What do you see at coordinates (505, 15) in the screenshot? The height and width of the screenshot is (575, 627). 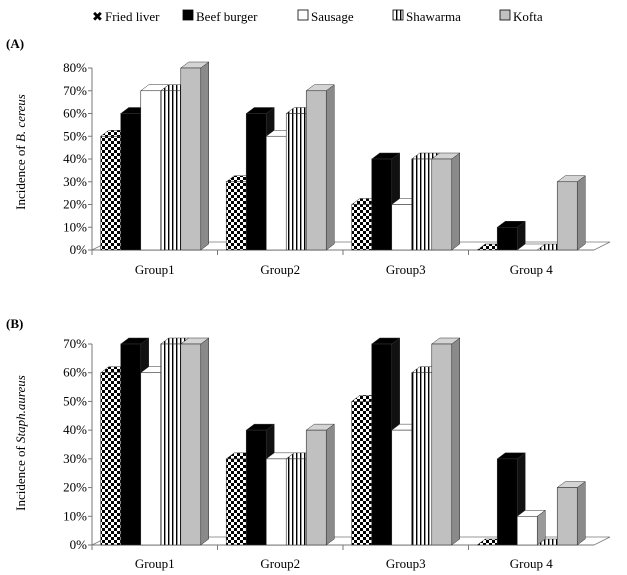 I see `legend-marker-kofta` at bounding box center [505, 15].